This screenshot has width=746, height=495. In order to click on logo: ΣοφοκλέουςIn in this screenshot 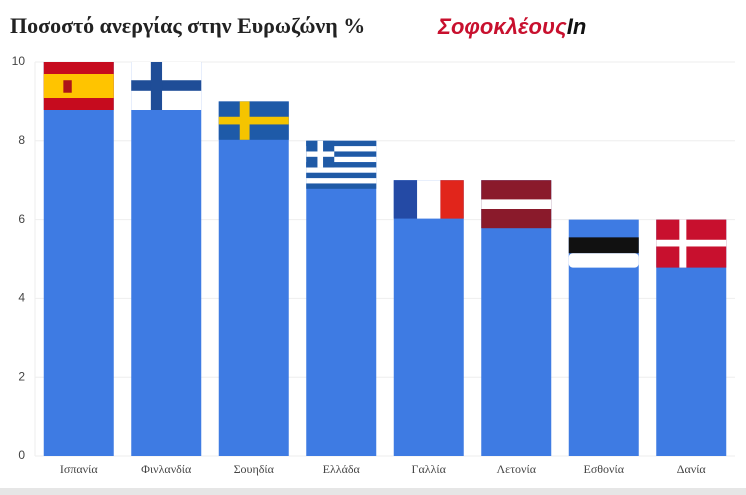, I will do `click(511, 26)`.